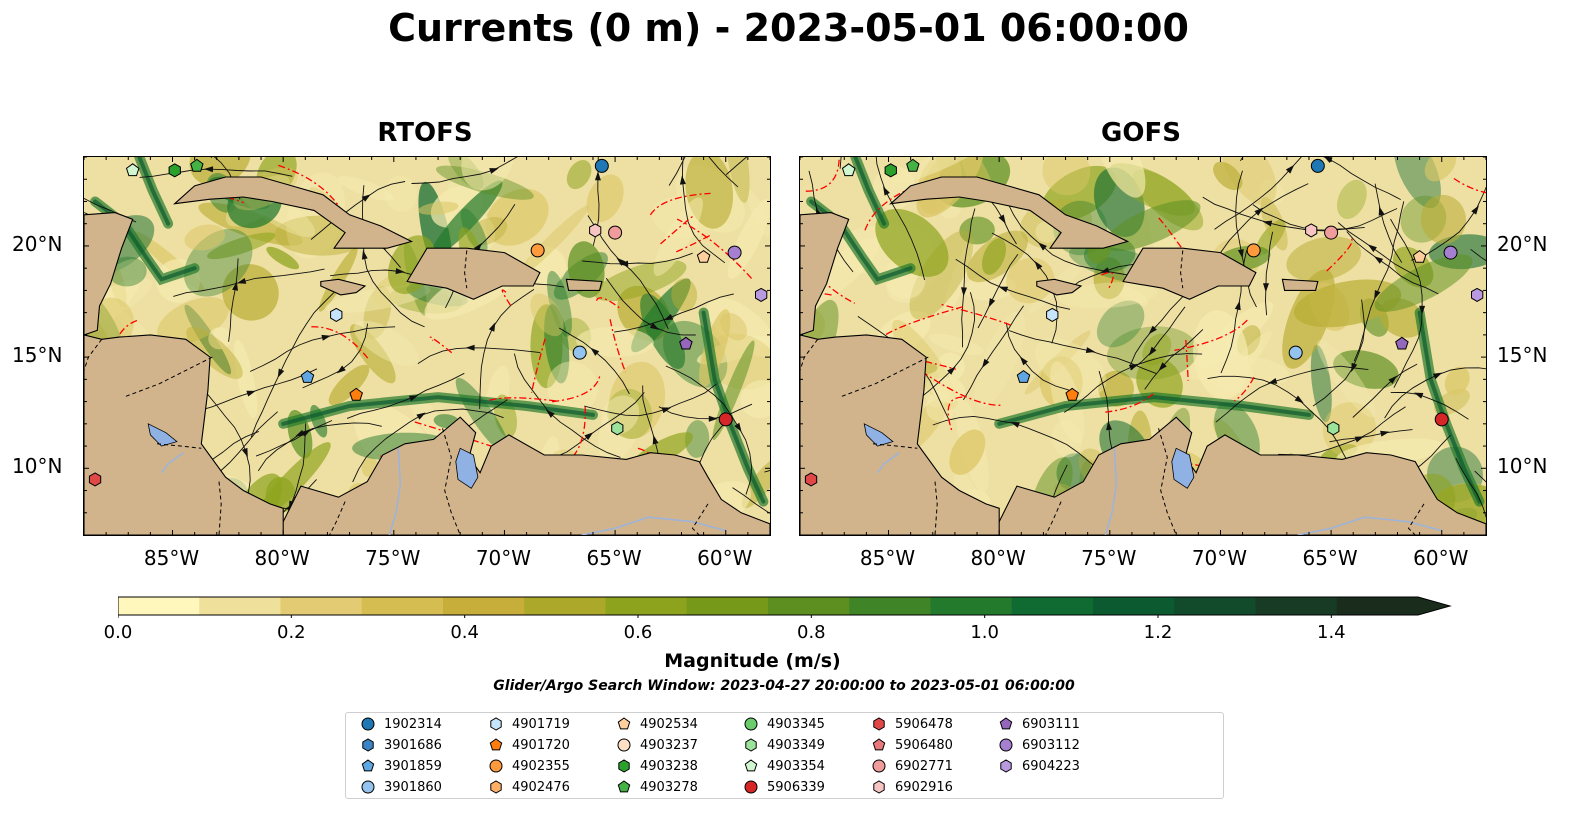 Image resolution: width=1577 pixels, height=827 pixels. What do you see at coordinates (1051, 745) in the screenshot?
I see `legend-label: 6903112` at bounding box center [1051, 745].